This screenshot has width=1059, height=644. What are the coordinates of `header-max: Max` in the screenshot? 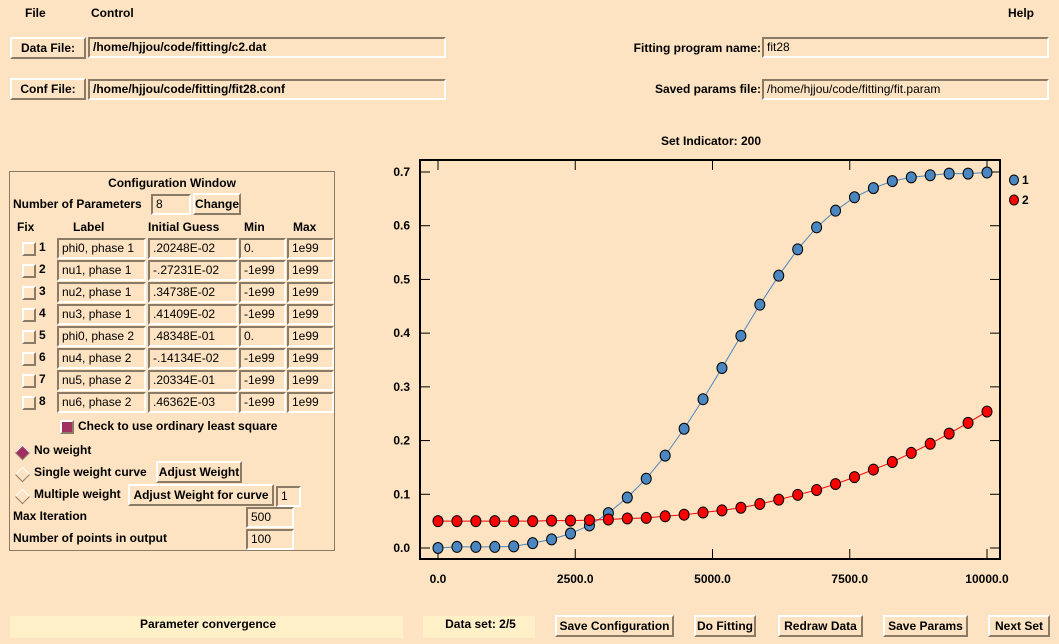 It's located at (305, 227).